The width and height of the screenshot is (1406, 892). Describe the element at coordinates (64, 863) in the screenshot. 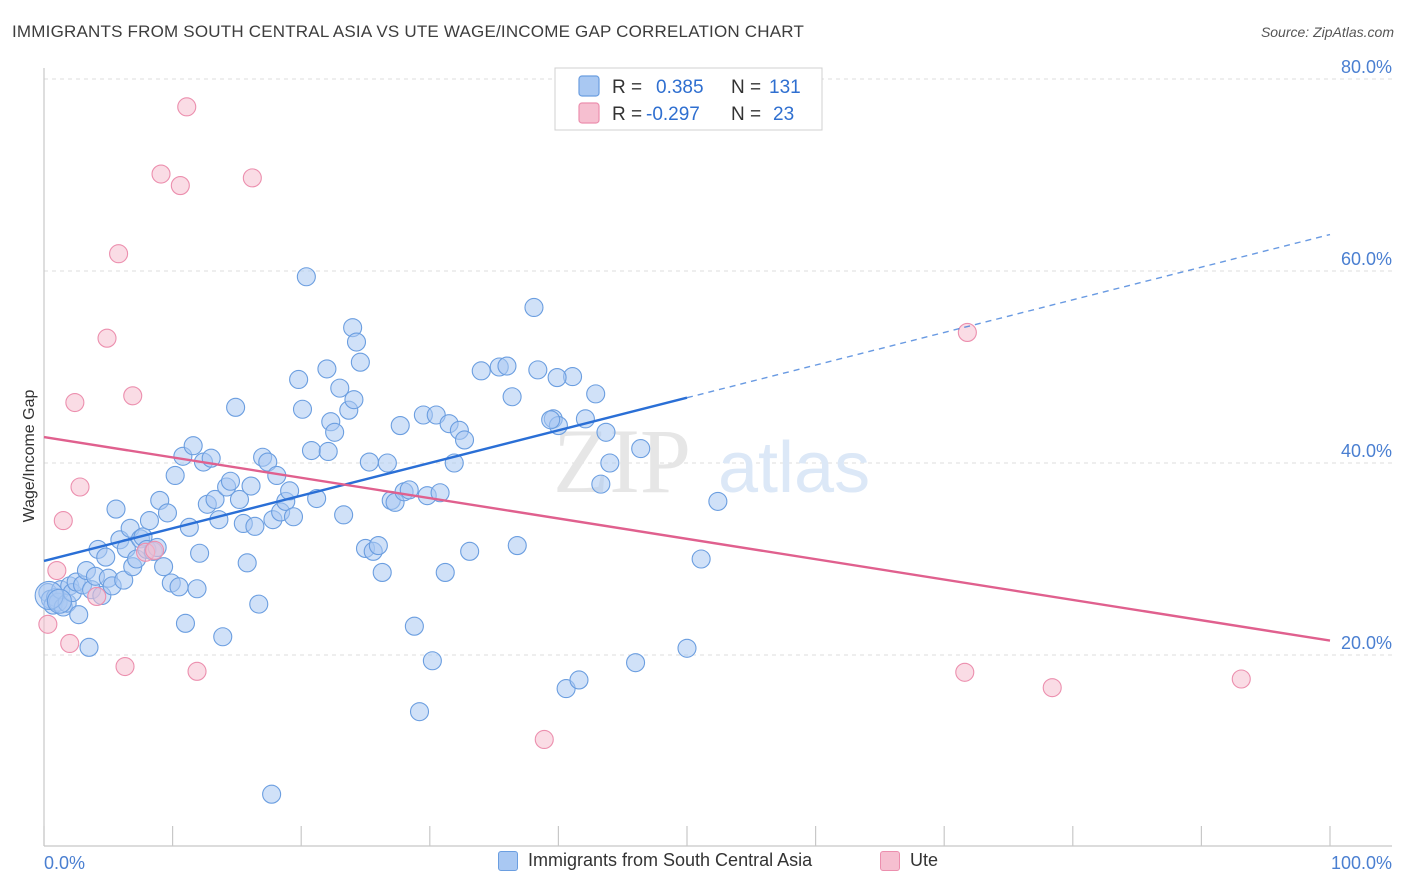

I see `x-tick-label-min: 0.0%` at that location.